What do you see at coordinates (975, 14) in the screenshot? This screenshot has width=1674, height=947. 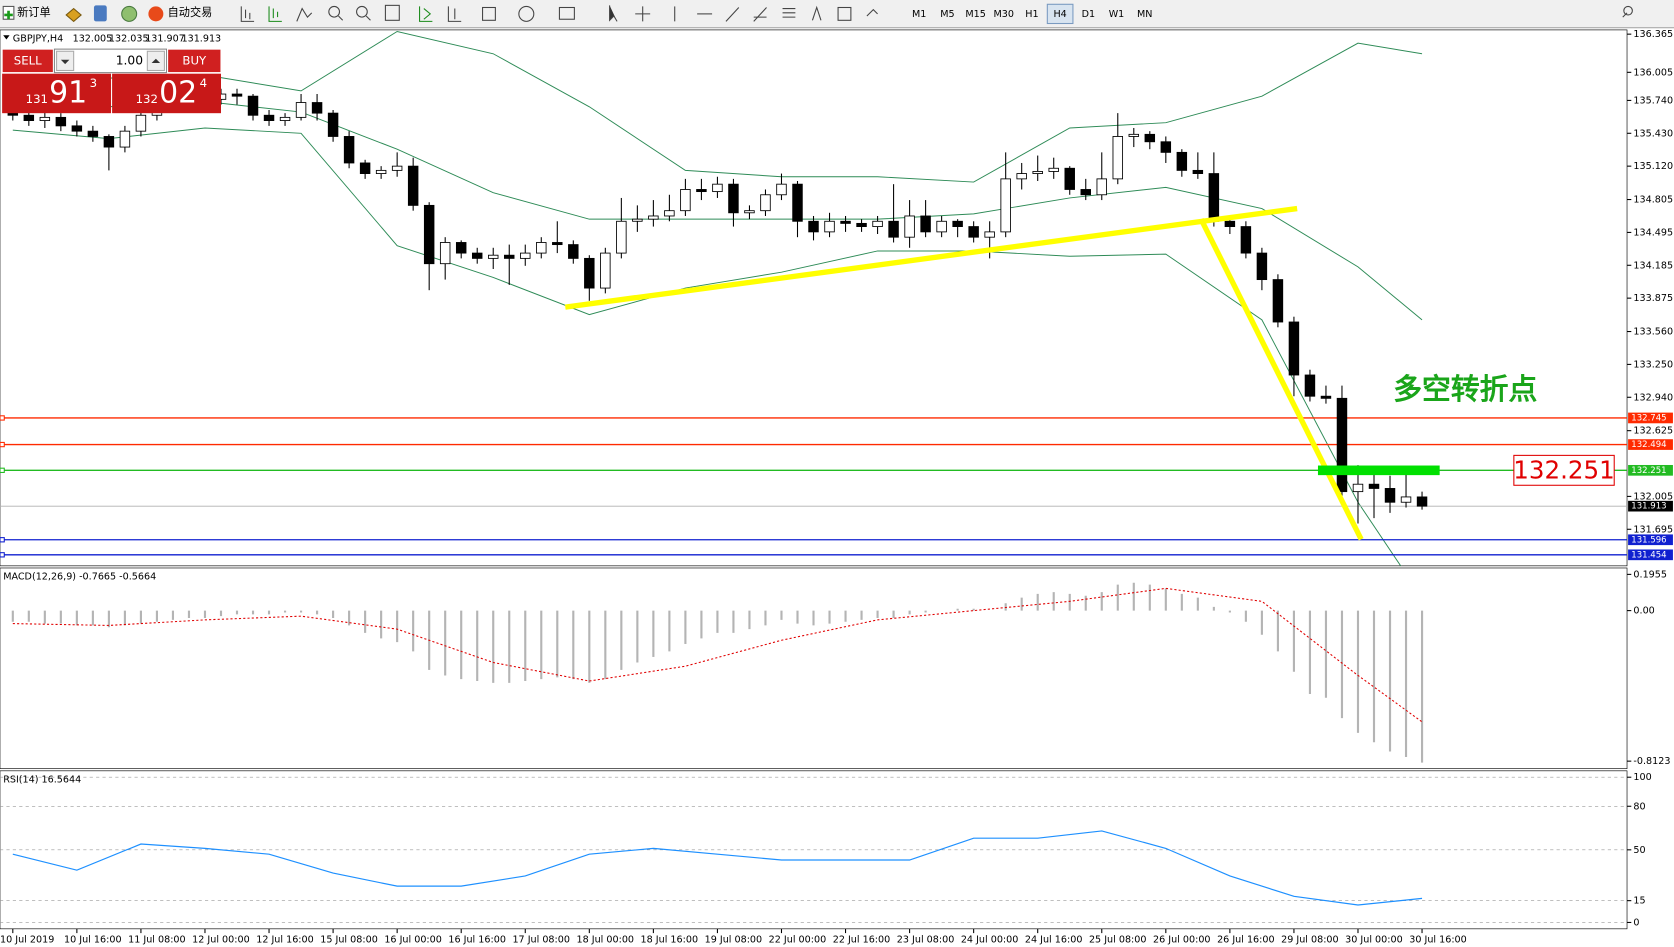 I see `timeframe-button: M15` at bounding box center [975, 14].